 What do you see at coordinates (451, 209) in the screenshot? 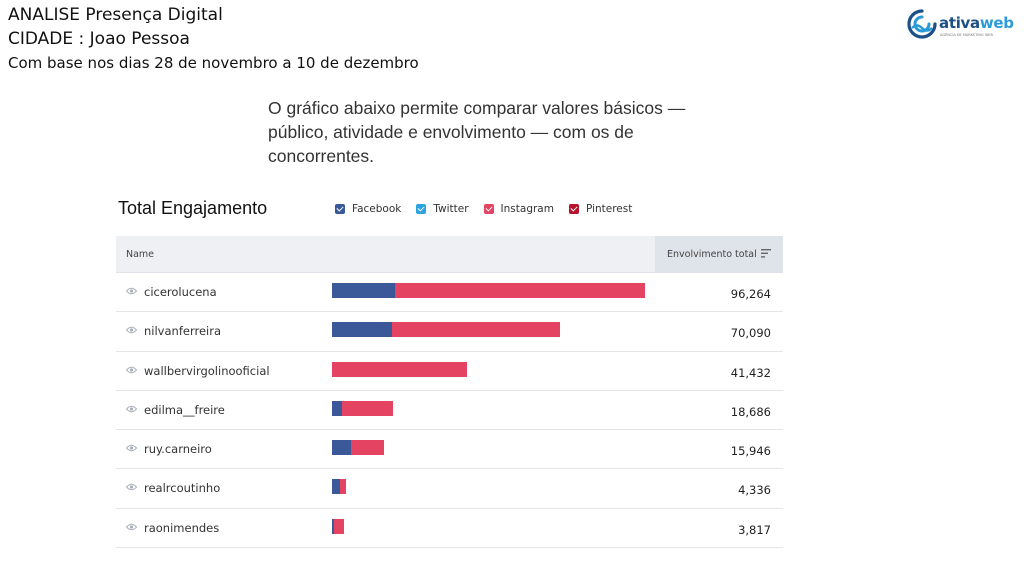
I see `legend-label: Twitter` at bounding box center [451, 209].